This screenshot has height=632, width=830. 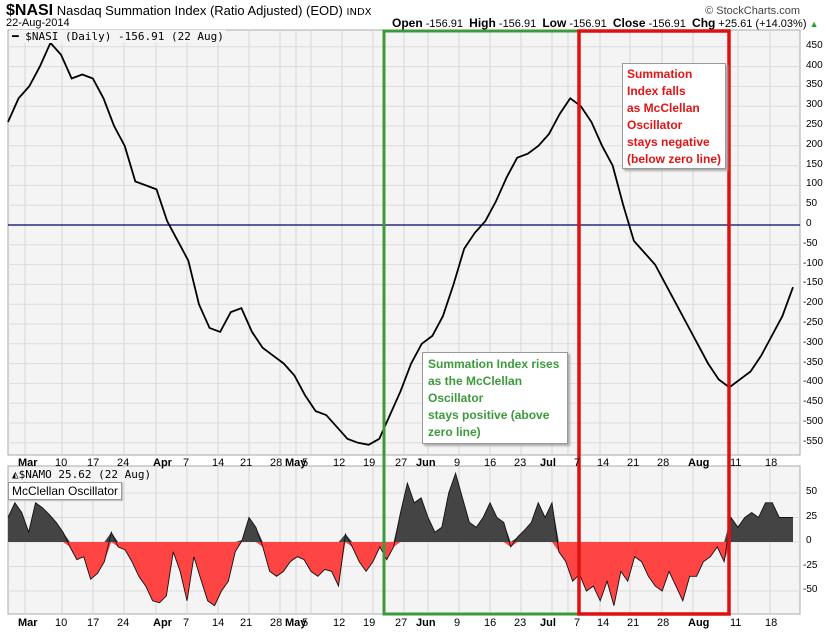 What do you see at coordinates (674, 159) in the screenshot?
I see `annotation-line: (below zero line)` at bounding box center [674, 159].